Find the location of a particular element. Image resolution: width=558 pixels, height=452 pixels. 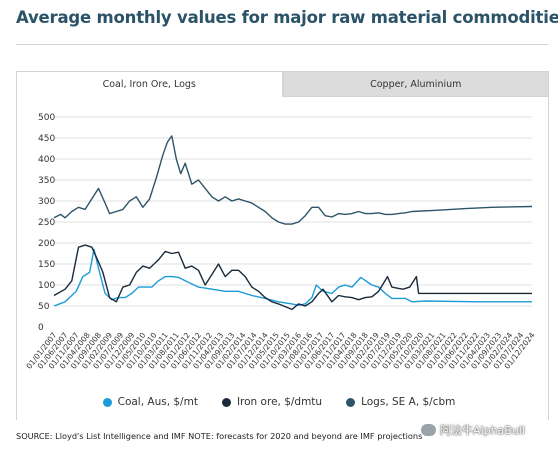

chat-bubble-icon is located at coordinates (428, 430).